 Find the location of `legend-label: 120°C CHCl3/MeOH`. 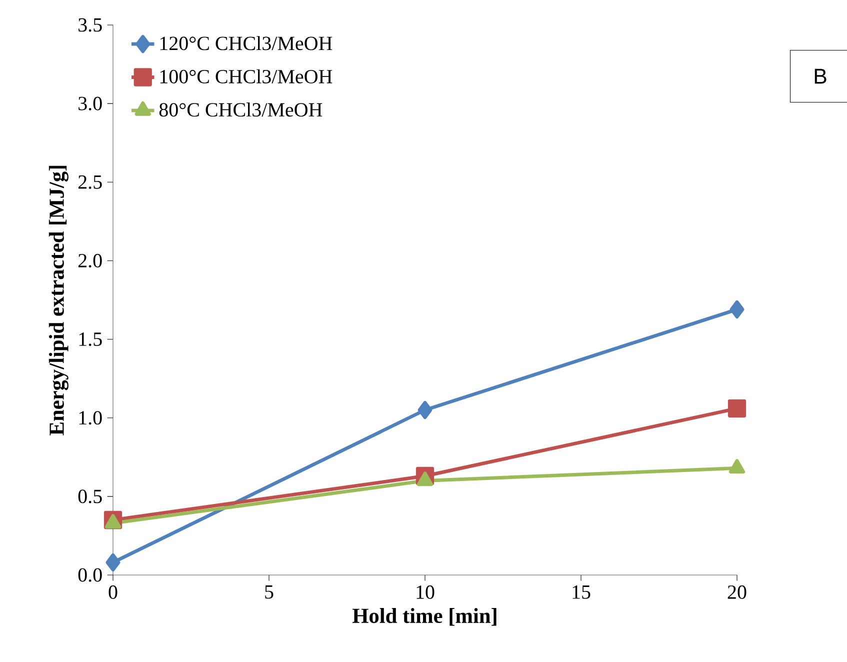

legend-label: 120°C CHCl3/MeOH is located at coordinates (246, 43).